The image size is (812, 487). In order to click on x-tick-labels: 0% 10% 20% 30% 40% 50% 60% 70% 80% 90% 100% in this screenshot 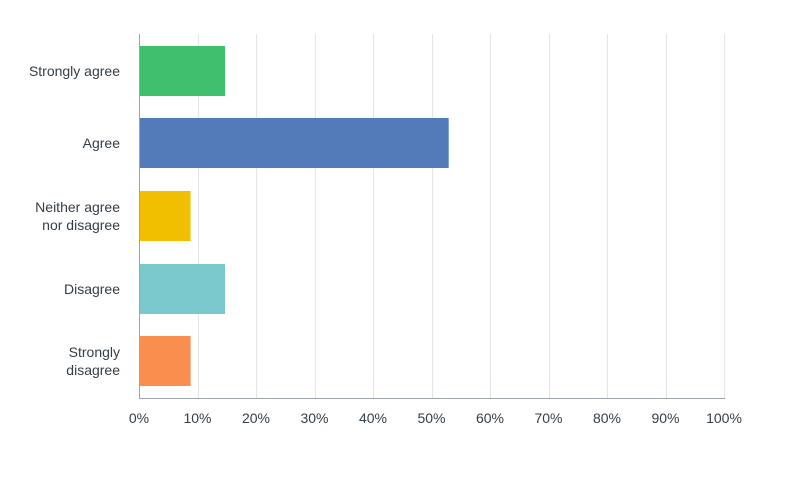, I will do `click(435, 418)`.